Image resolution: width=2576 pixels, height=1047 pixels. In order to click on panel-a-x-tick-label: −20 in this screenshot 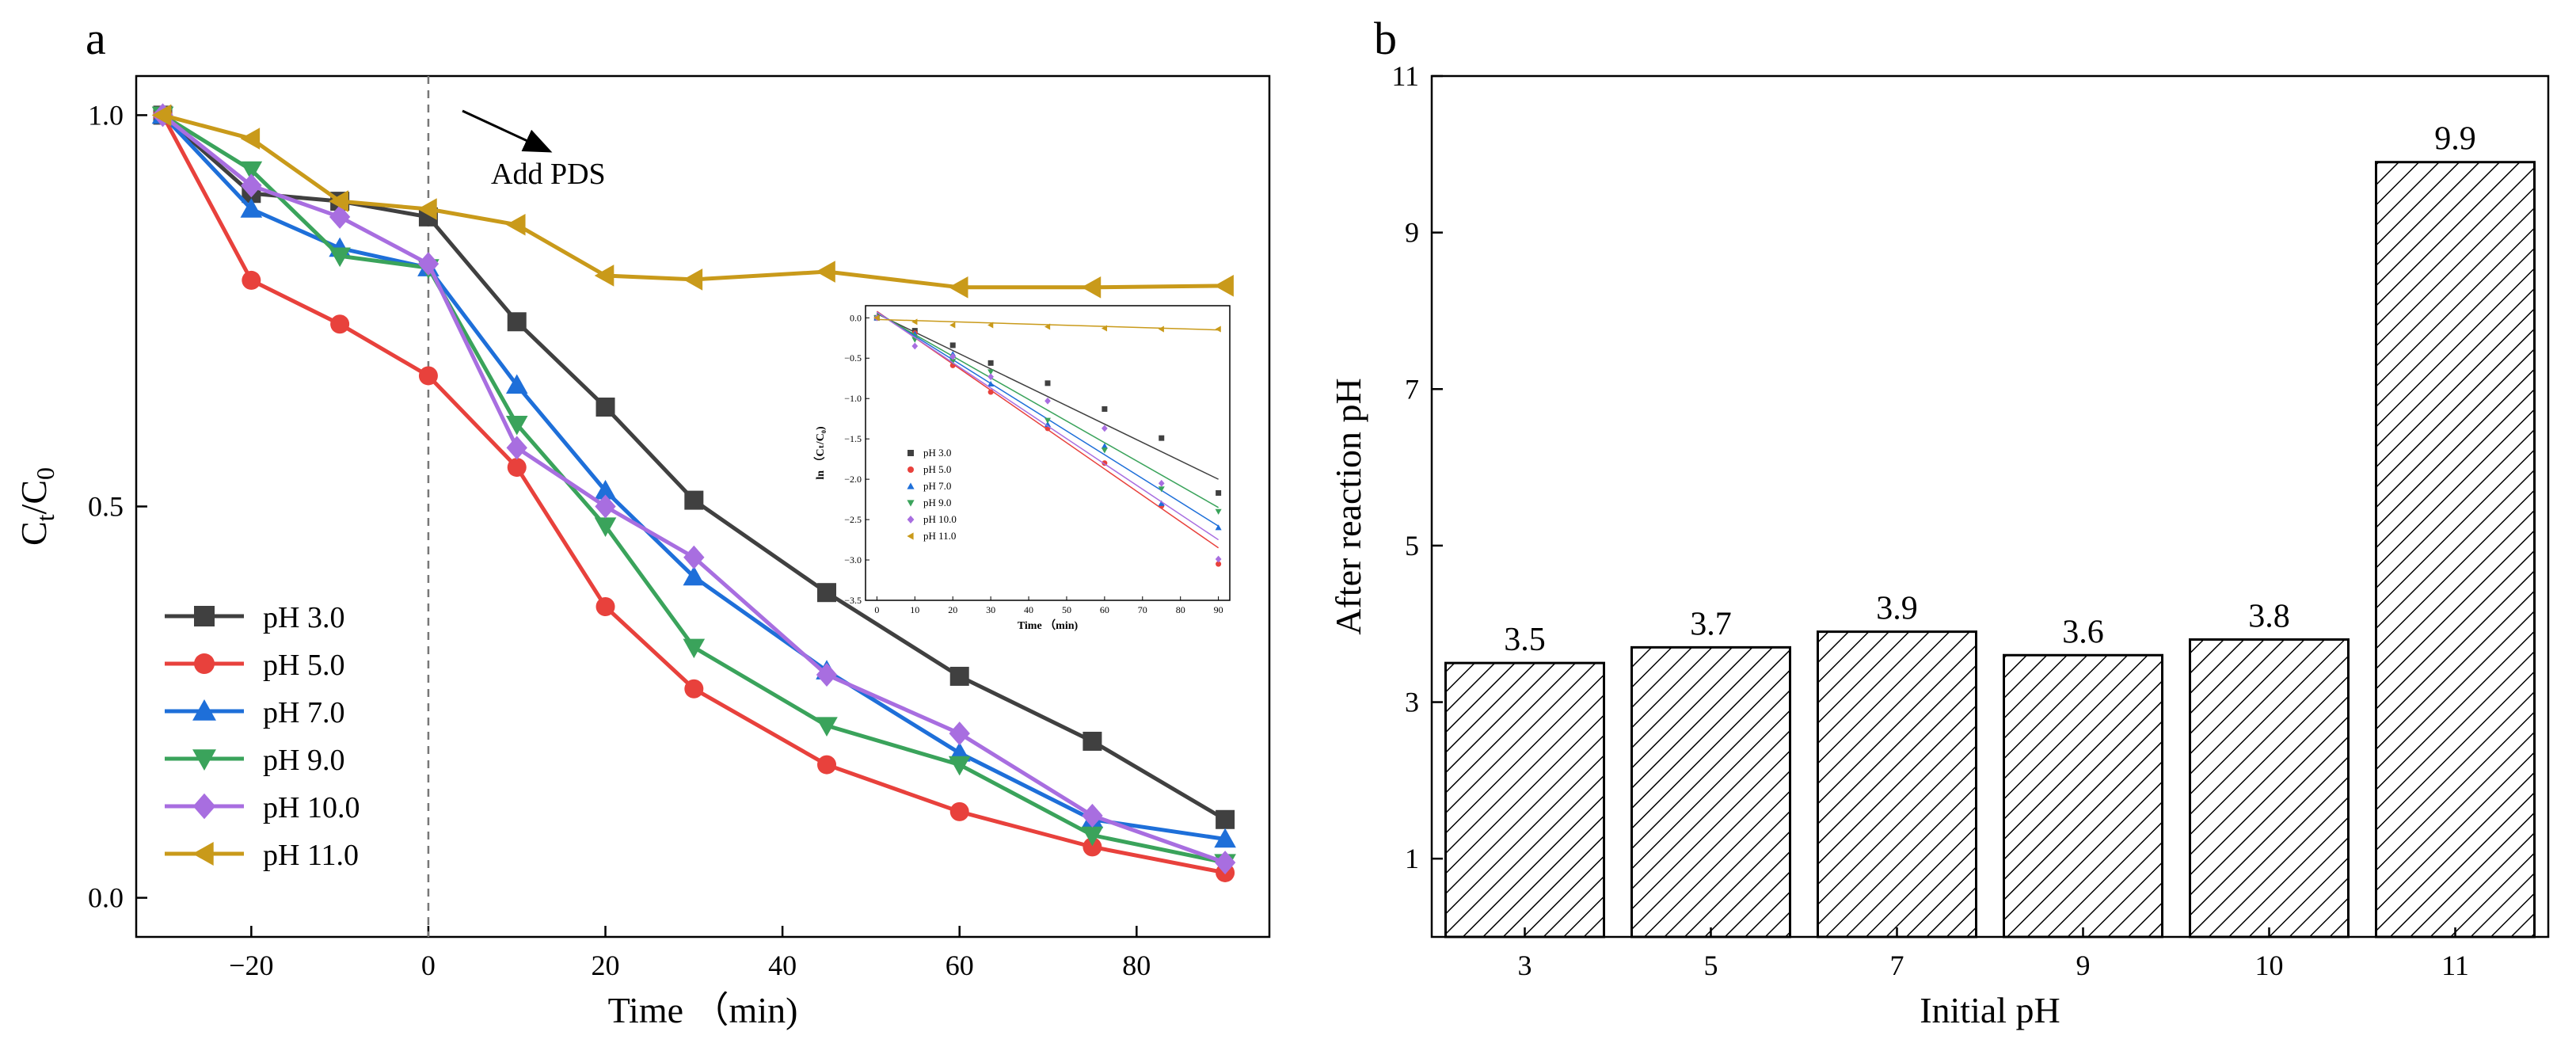, I will do `click(251, 965)`.